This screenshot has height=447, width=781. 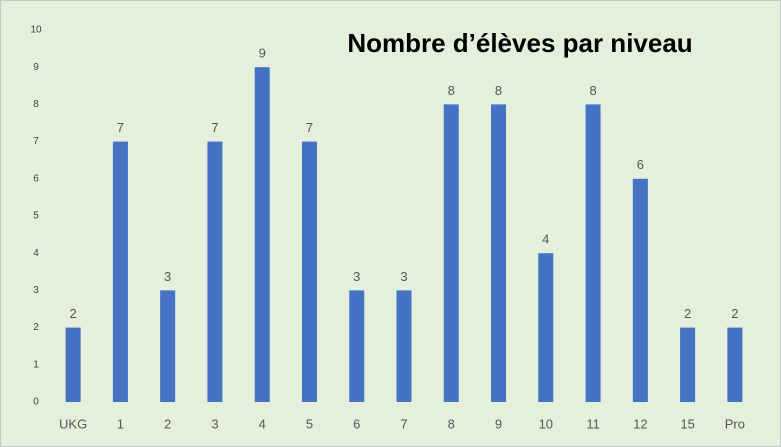 I want to click on x-tick-label: 11, so click(x=593, y=423).